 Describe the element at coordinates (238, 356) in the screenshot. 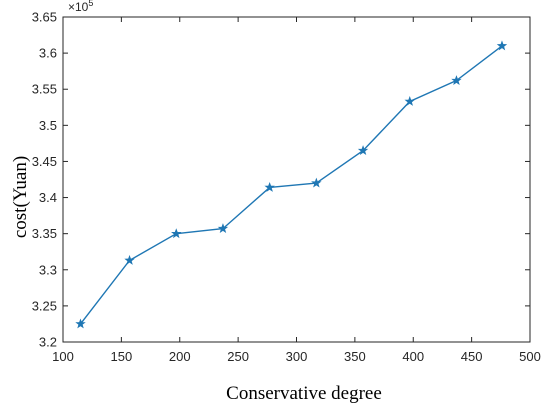

I see `x-tick-label: 250` at that location.